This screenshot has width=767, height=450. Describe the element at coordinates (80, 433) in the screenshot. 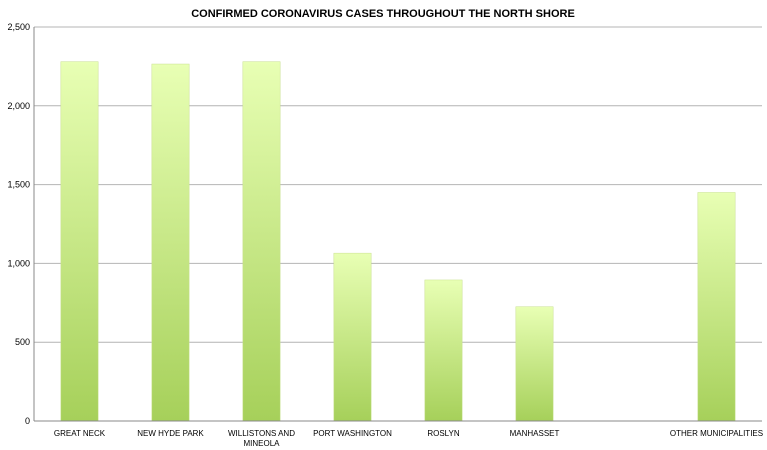

I see `x-tick-label: GREAT NECK` at that location.